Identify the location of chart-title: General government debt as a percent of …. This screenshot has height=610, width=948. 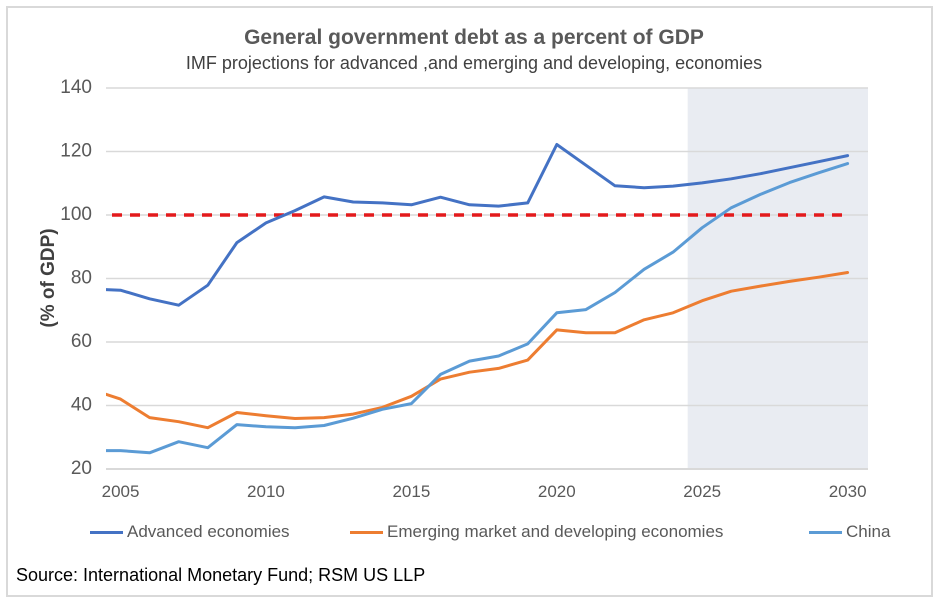
(474, 37).